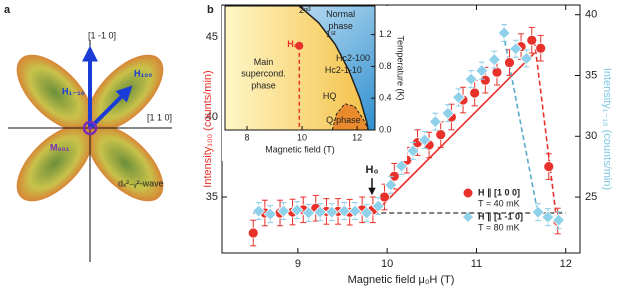  I want to click on inset-x-tick-label: 8, so click(247, 137).